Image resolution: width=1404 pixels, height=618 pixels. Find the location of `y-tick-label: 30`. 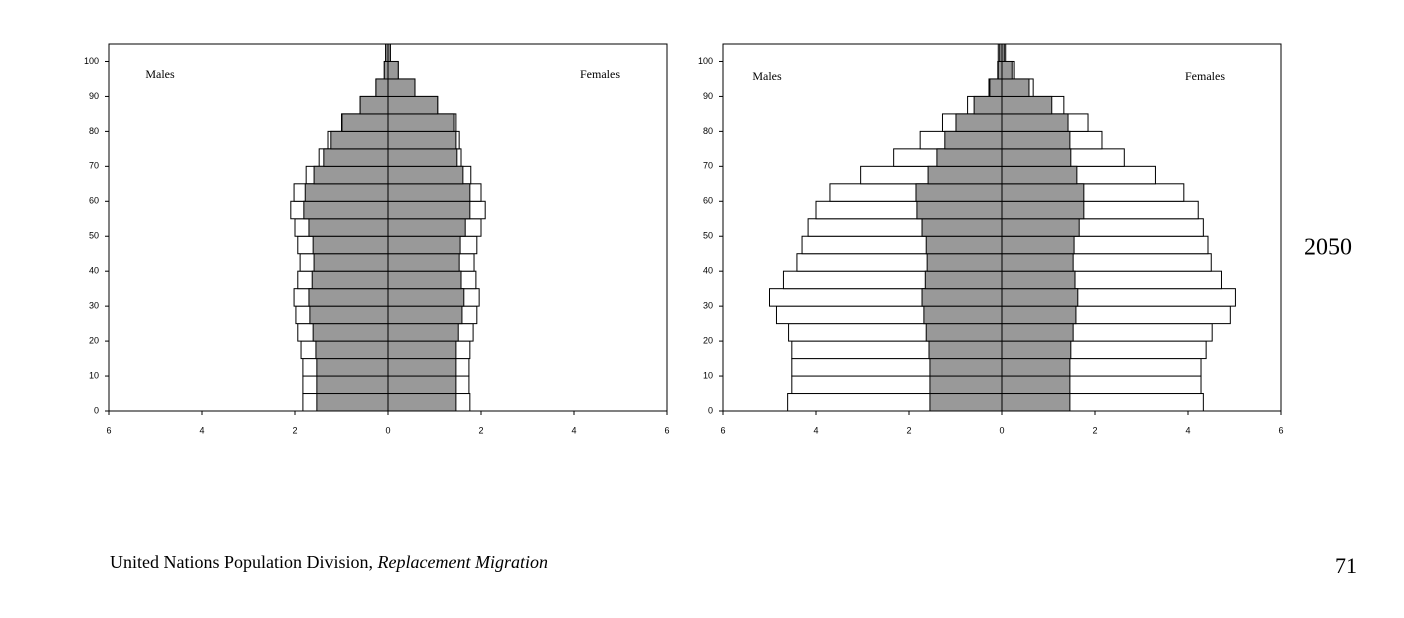

y-tick-label: 30 is located at coordinates (708, 306).